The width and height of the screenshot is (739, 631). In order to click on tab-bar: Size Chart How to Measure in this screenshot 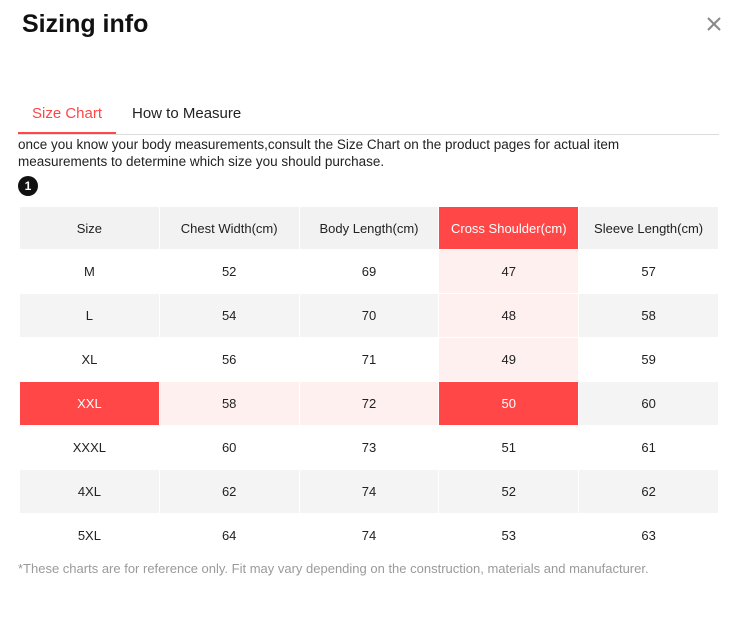, I will do `click(368, 115)`.